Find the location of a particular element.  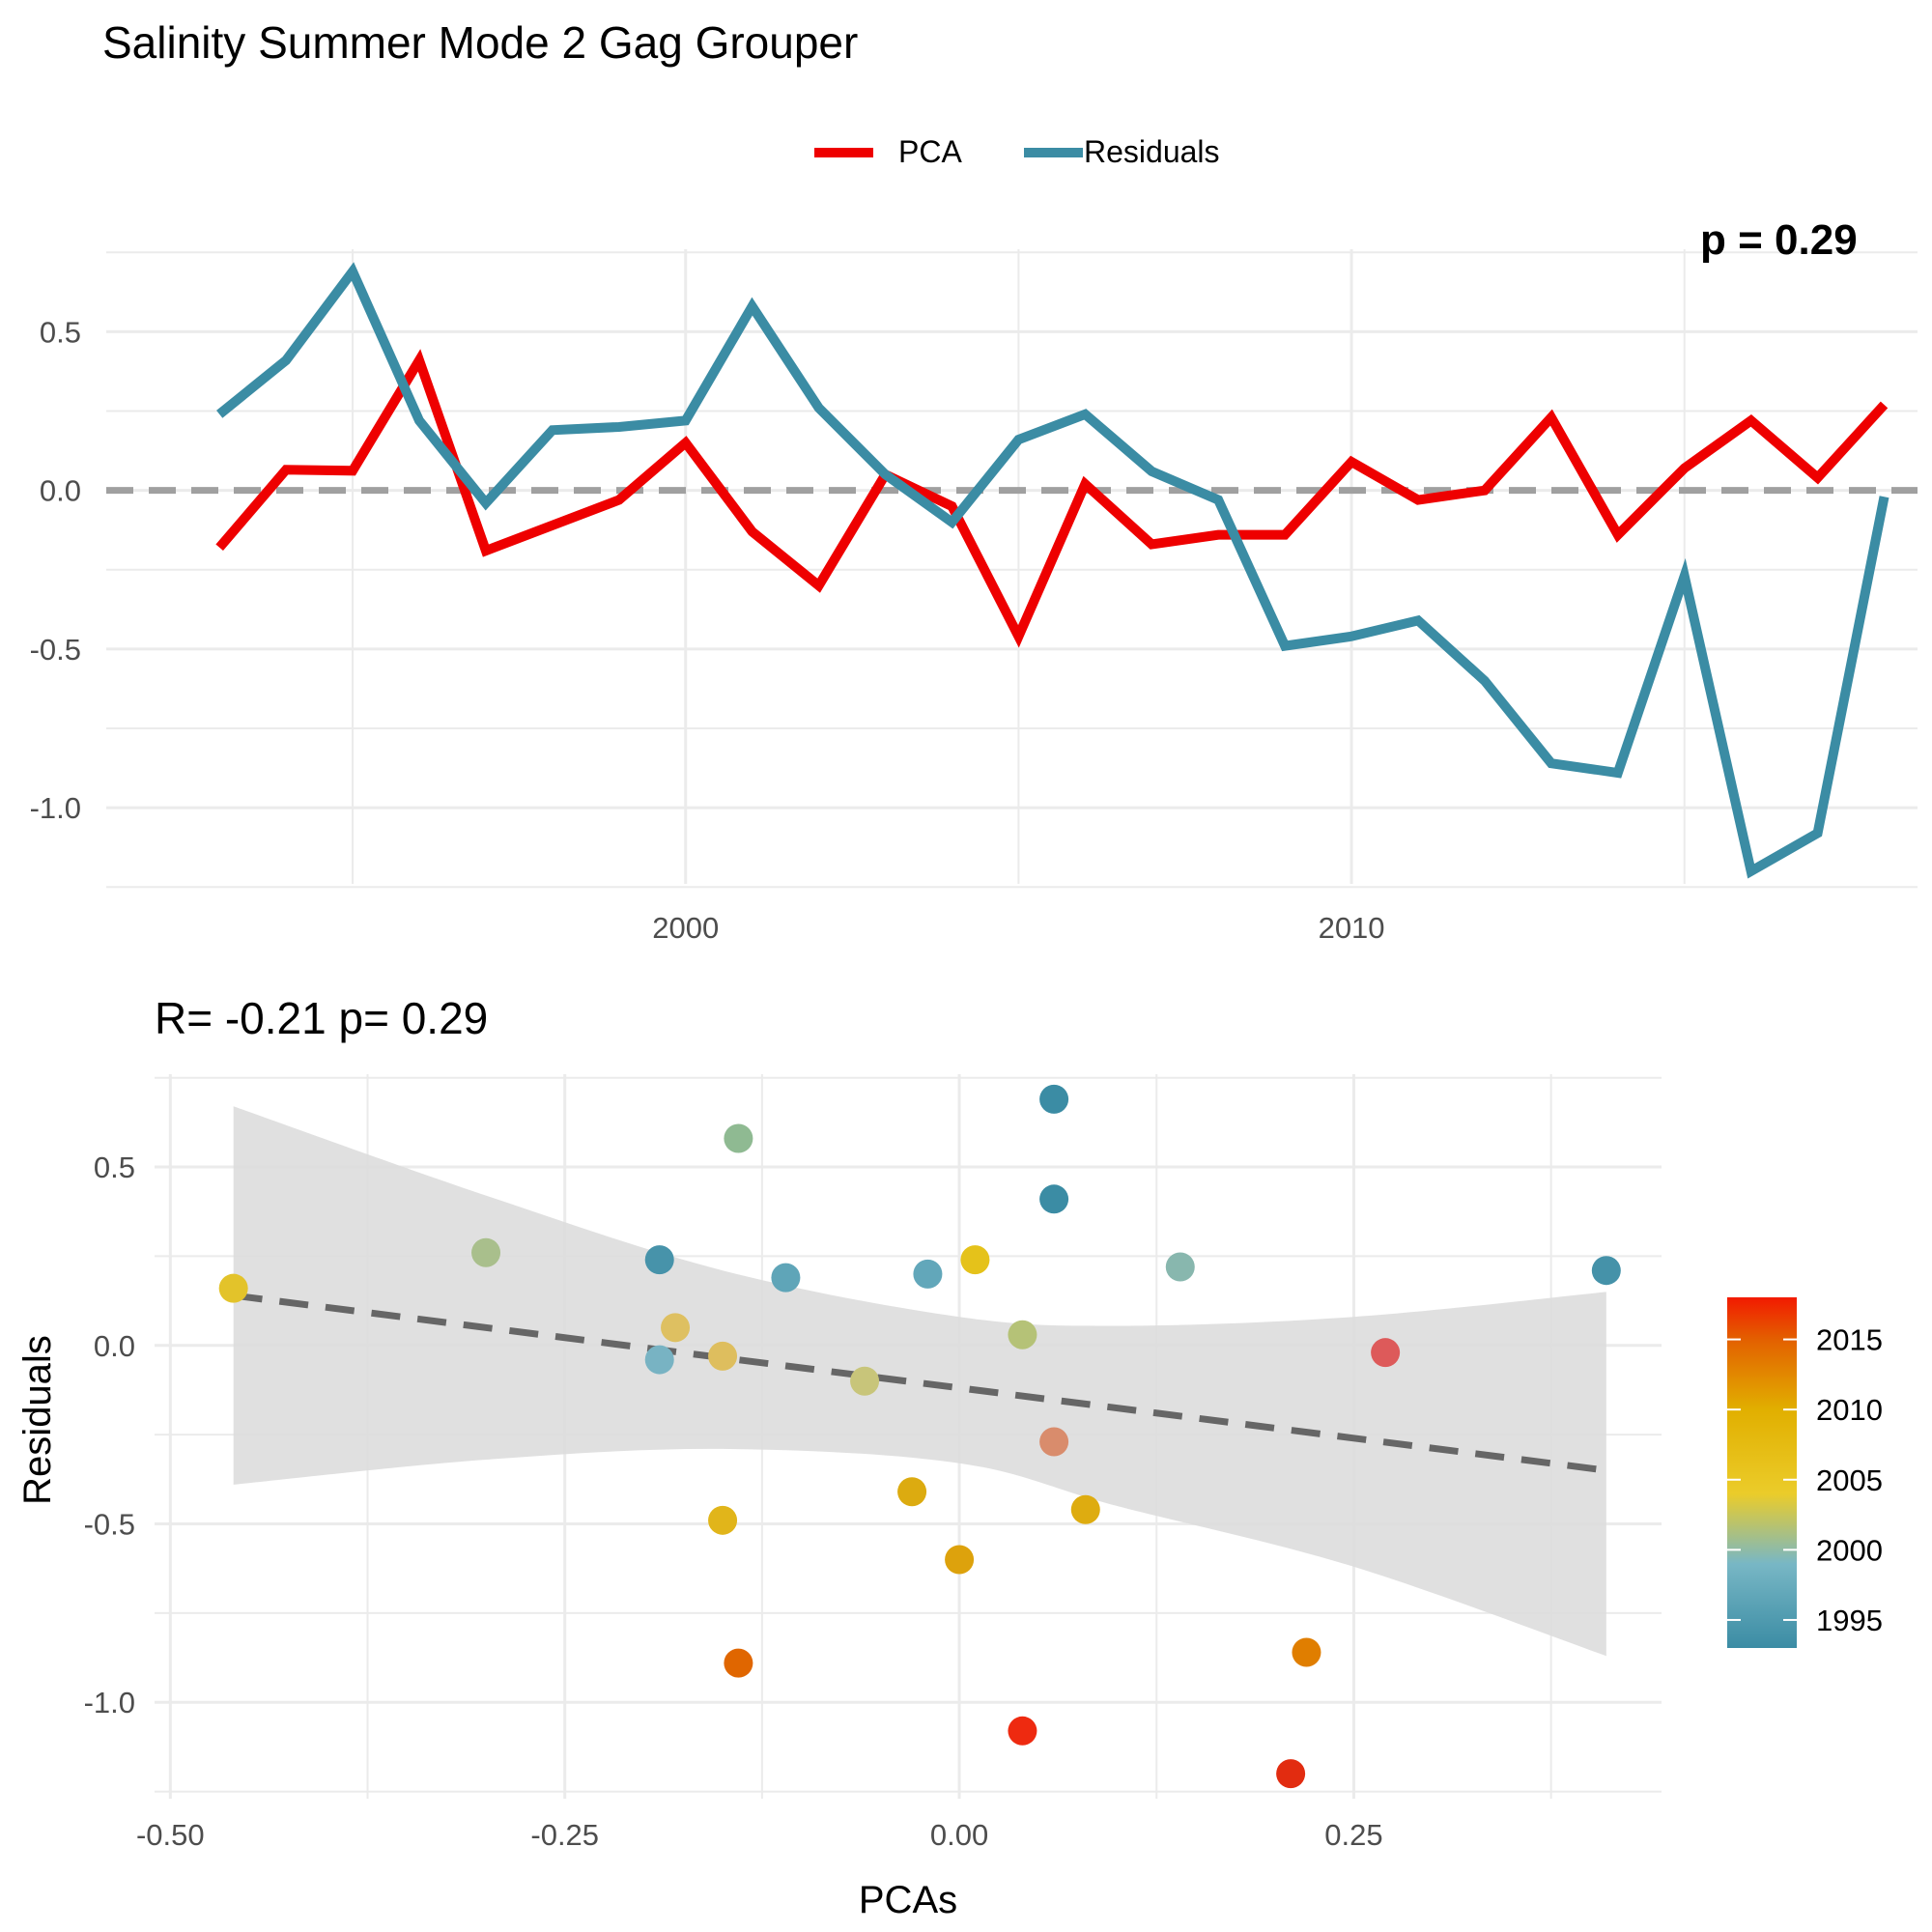

x-tick-label: -0.50 is located at coordinates (170, 1835).